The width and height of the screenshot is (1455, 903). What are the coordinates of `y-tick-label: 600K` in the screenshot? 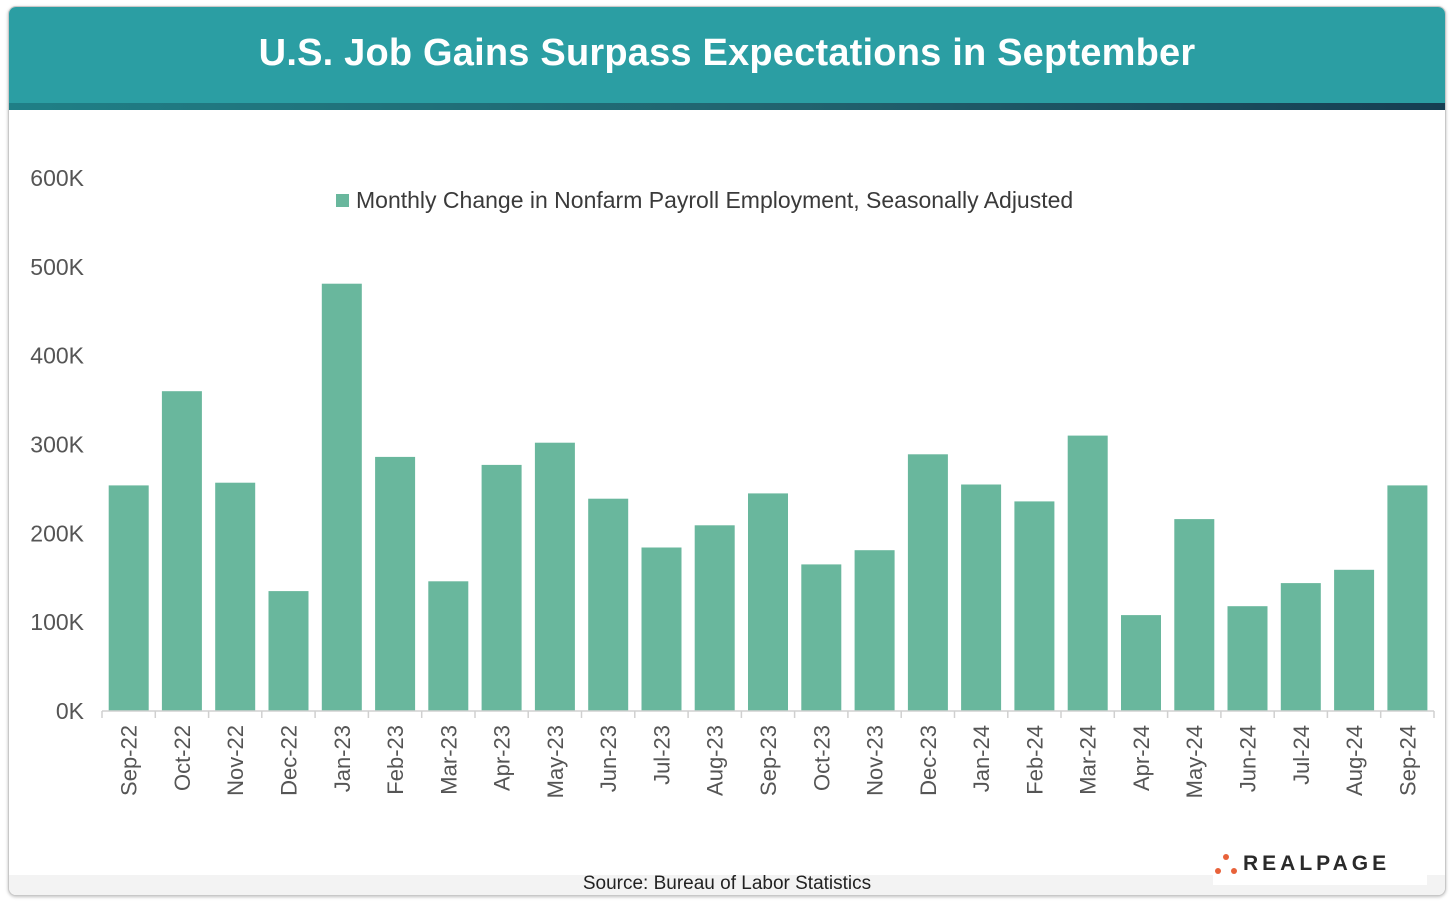 It's located at (57, 178).